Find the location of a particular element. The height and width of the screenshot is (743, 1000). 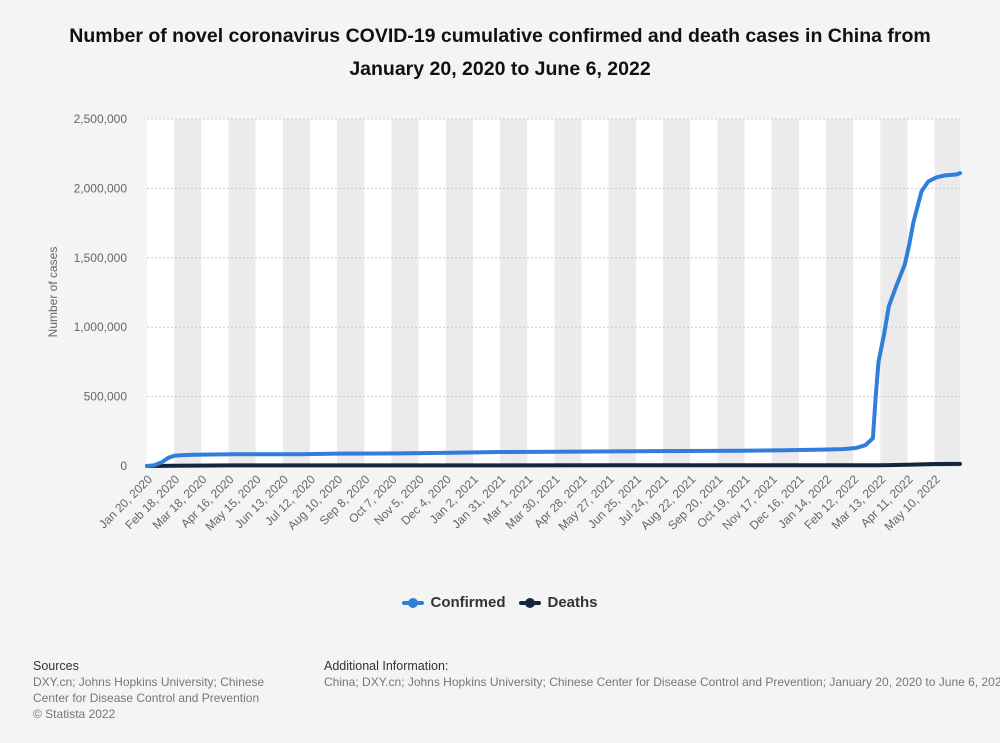

legend-item-confirmed: Confirmed is located at coordinates (453, 602).